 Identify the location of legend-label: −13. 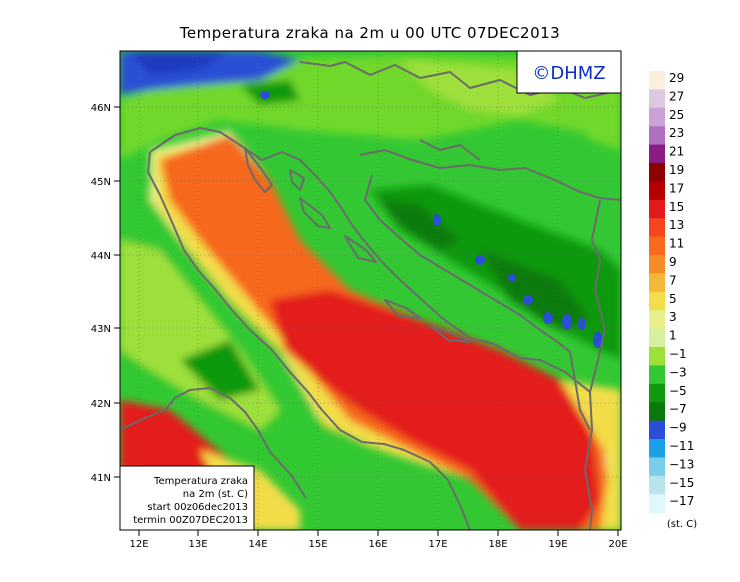
(681, 464).